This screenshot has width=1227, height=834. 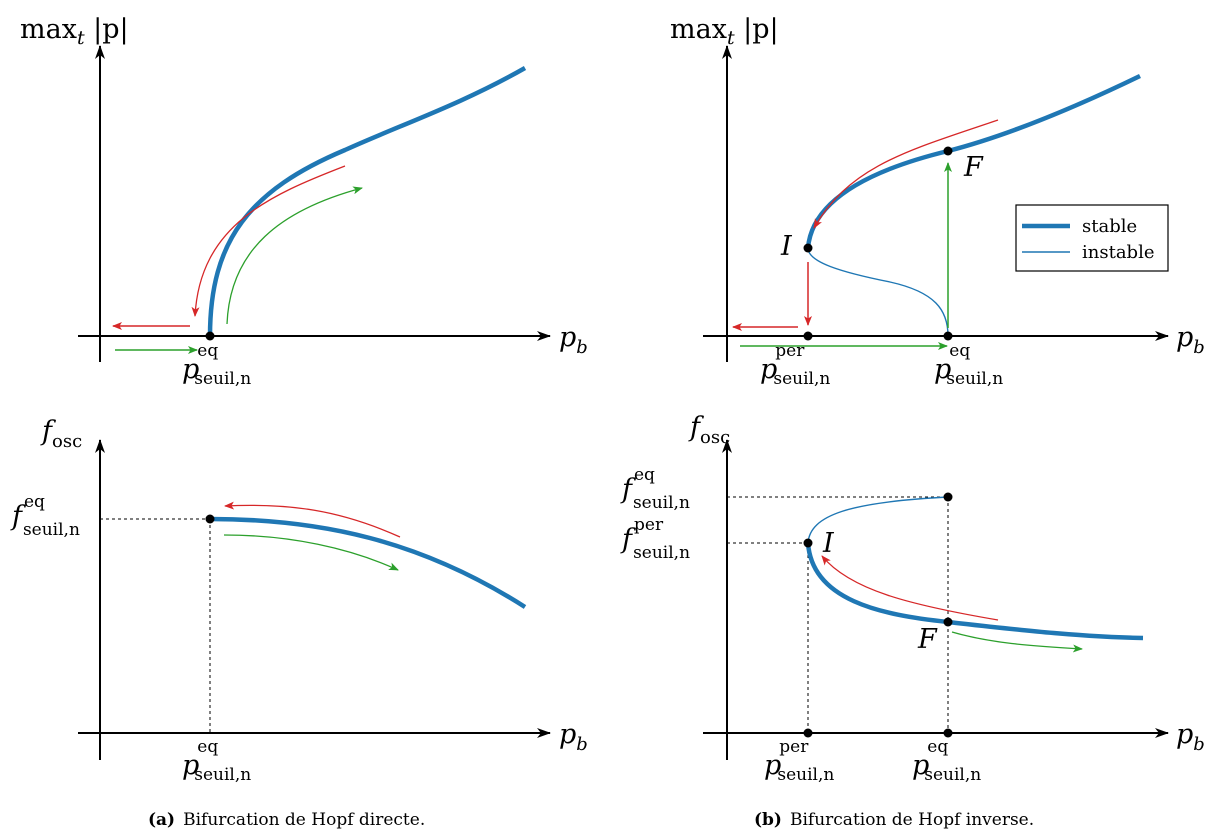 What do you see at coordinates (1017, 642) in the screenshot?
I see `green-arrow-right-curve` at bounding box center [1017, 642].